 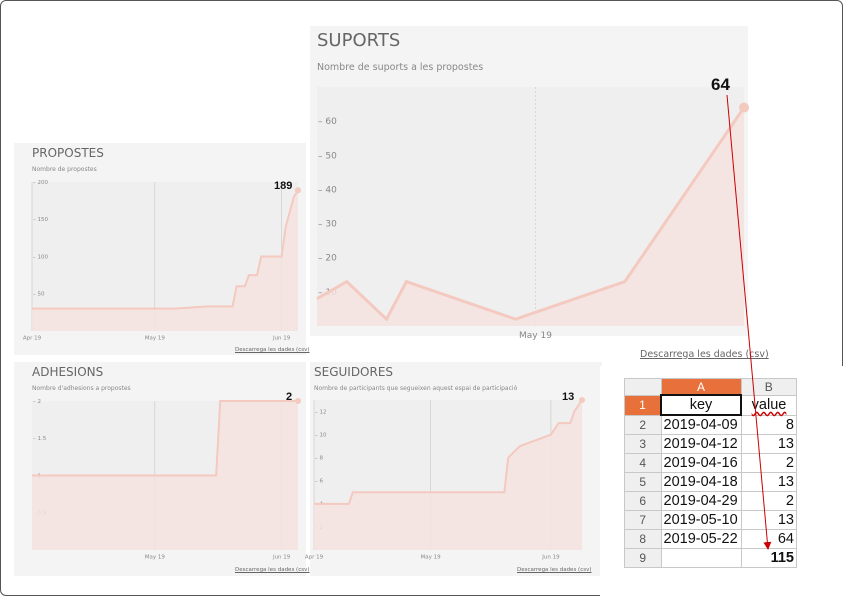 What do you see at coordinates (643, 463) in the screenshot?
I see `row-header: 4` at bounding box center [643, 463].